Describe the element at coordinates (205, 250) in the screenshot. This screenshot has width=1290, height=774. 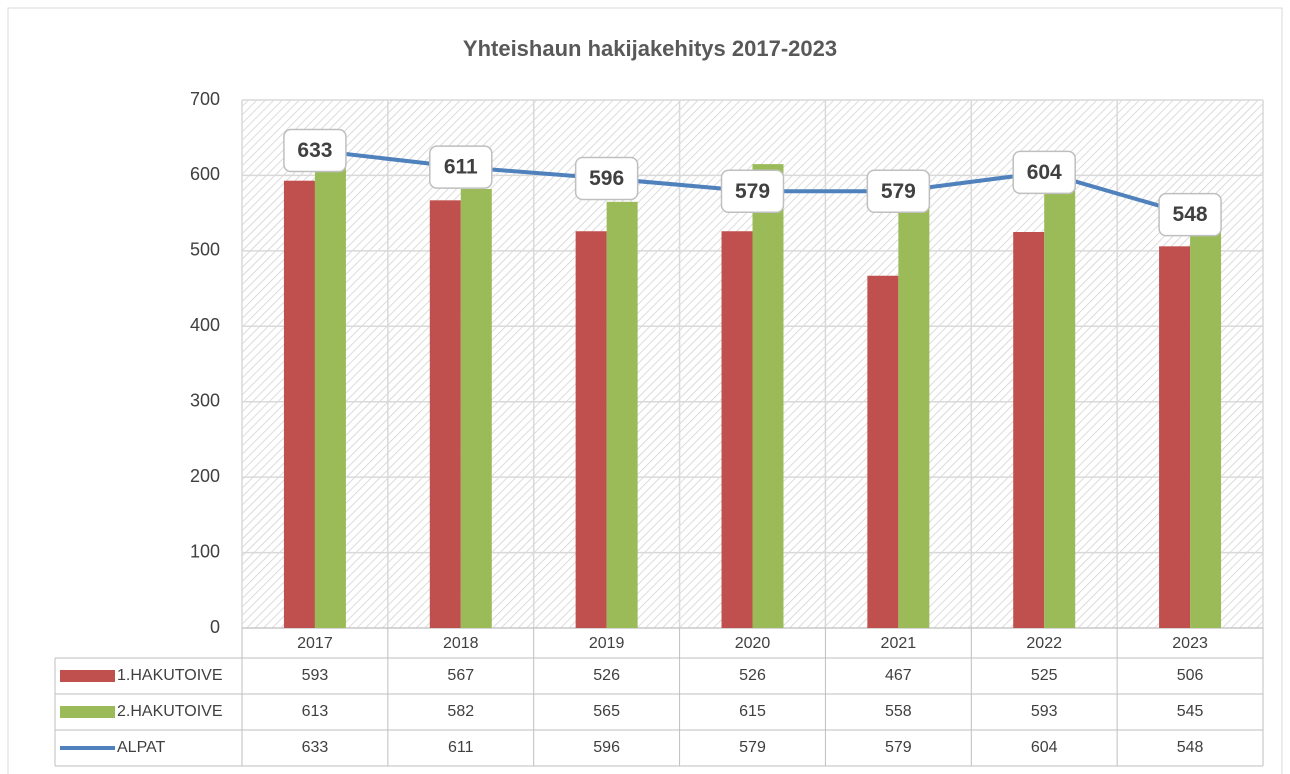
I see `y-tick-label: 500` at that location.